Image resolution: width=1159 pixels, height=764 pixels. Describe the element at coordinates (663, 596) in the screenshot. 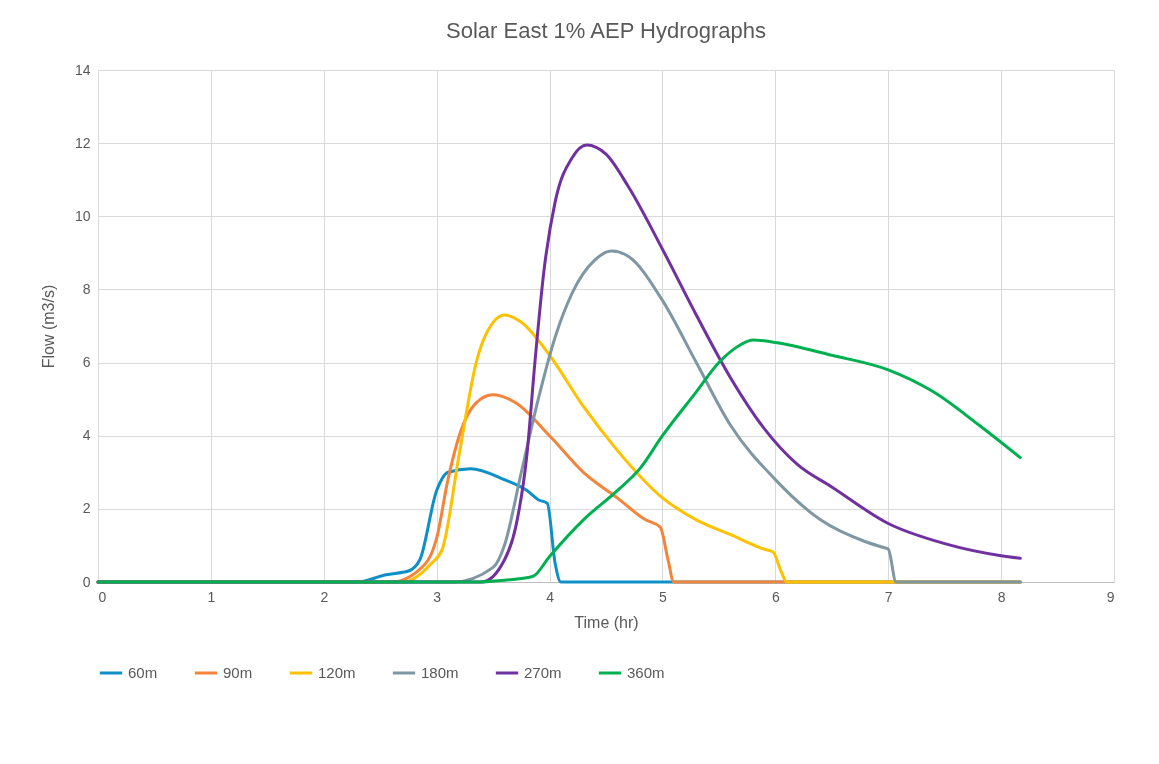

I see `x-tick-label: 5` at that location.